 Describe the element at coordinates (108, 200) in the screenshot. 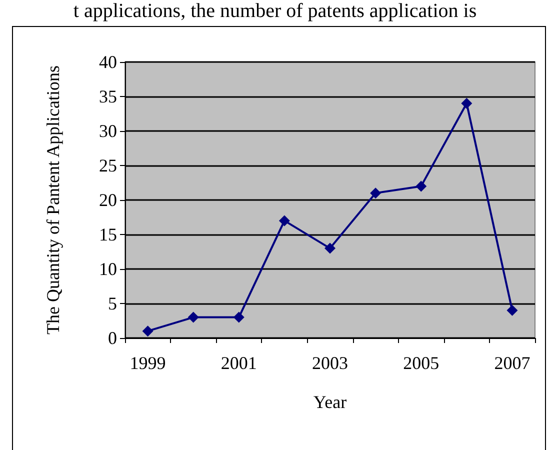

I see `y-tick-label: 20` at that location.